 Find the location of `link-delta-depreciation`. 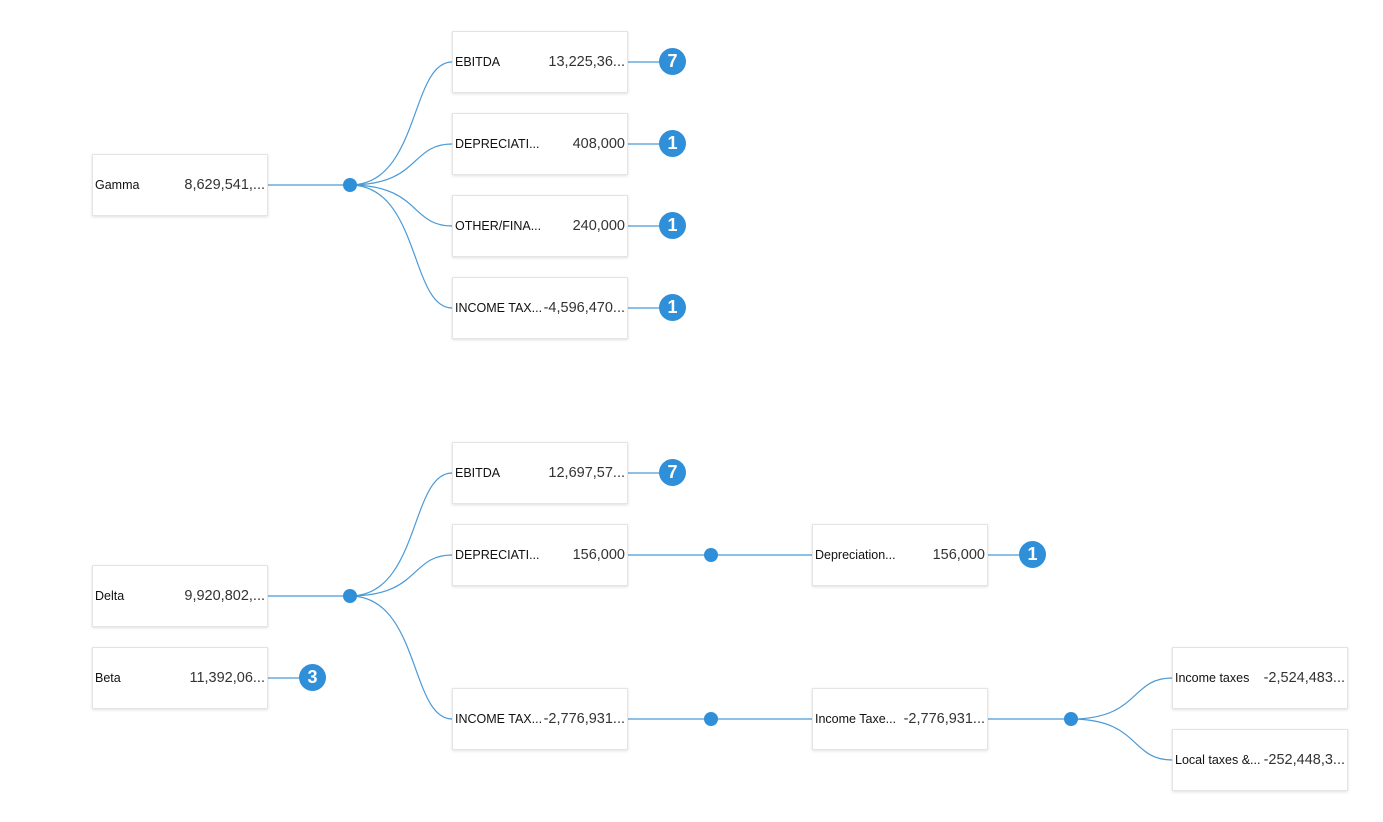

link-delta-depreciation is located at coordinates (401, 575).